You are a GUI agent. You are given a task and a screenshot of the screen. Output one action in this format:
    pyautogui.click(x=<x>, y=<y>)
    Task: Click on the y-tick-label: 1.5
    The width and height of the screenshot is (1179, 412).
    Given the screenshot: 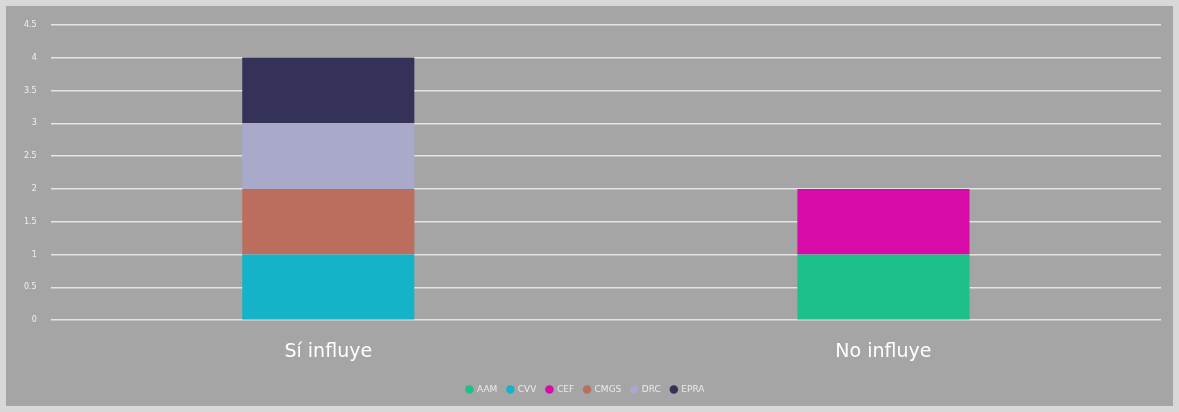 What is the action you would take?
    pyautogui.click(x=30, y=221)
    